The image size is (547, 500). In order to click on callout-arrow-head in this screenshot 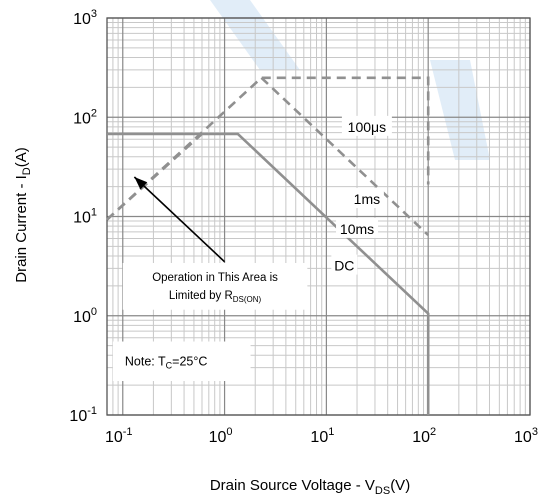, I will do `click(141, 183)`.